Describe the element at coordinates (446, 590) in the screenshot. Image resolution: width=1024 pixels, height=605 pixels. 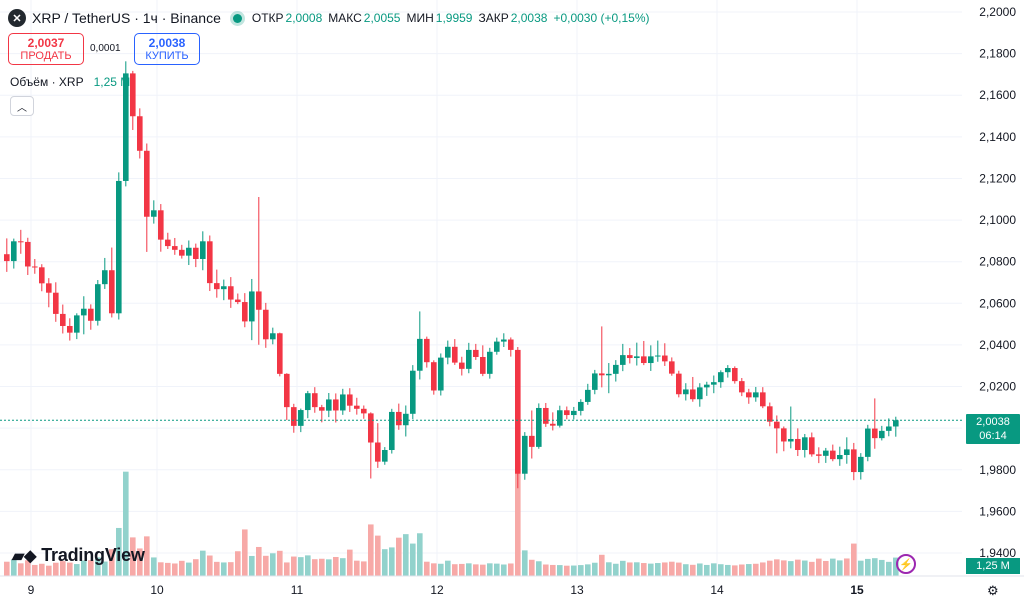
I see `x-axis-labels: 9 10 11 12 13 14 15` at that location.